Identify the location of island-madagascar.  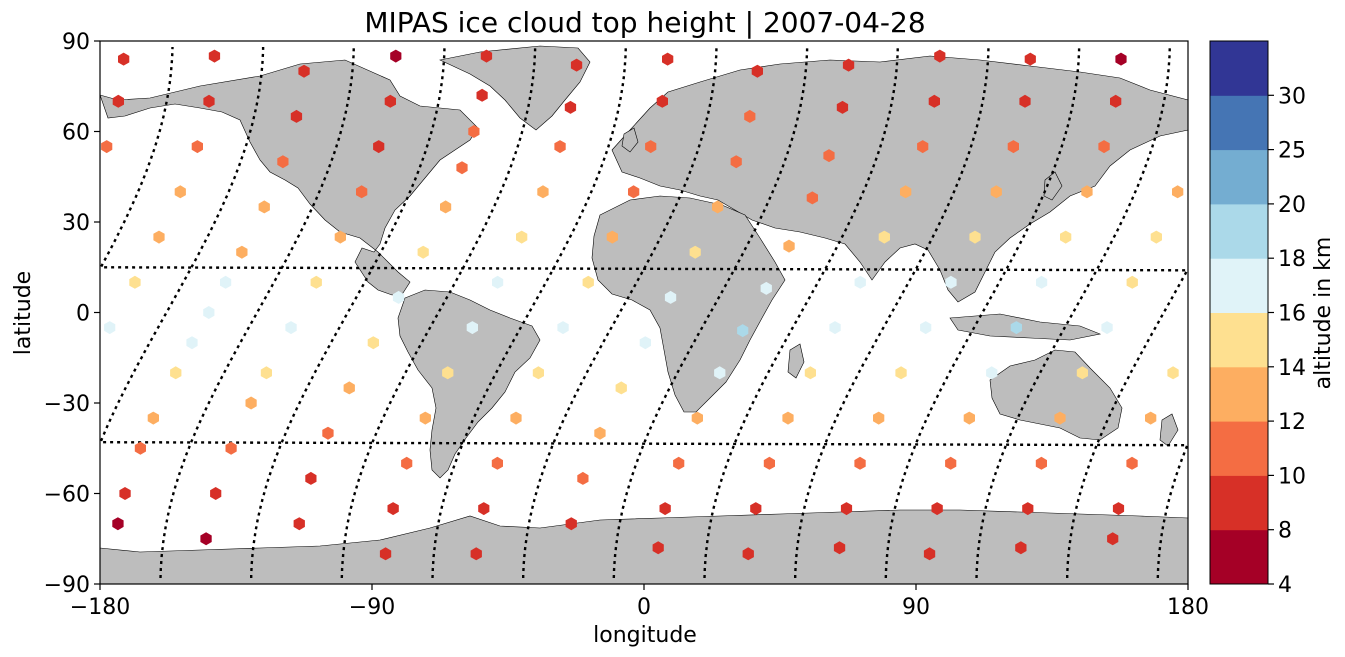
(796, 361).